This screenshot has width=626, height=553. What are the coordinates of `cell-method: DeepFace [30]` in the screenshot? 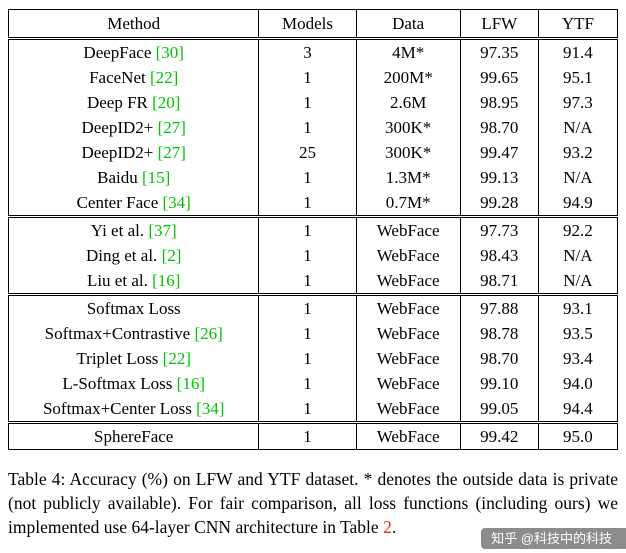 It's located at (133, 51).